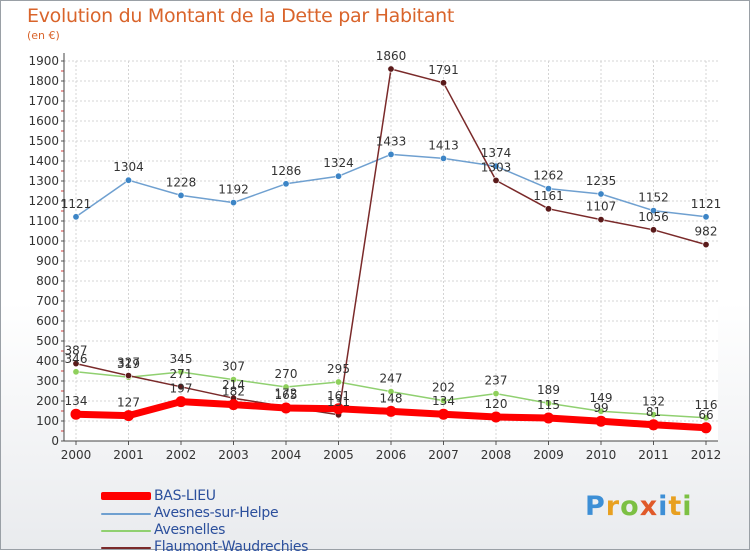 The image size is (750, 556). I want to click on data-label: 172, so click(286, 394).